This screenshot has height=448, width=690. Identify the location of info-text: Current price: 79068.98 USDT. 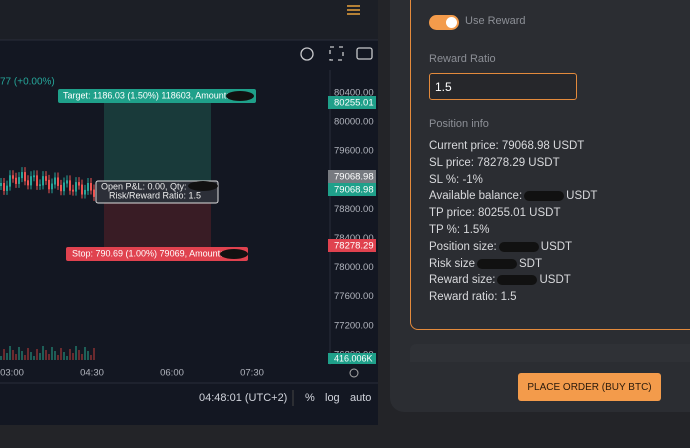
(507, 146).